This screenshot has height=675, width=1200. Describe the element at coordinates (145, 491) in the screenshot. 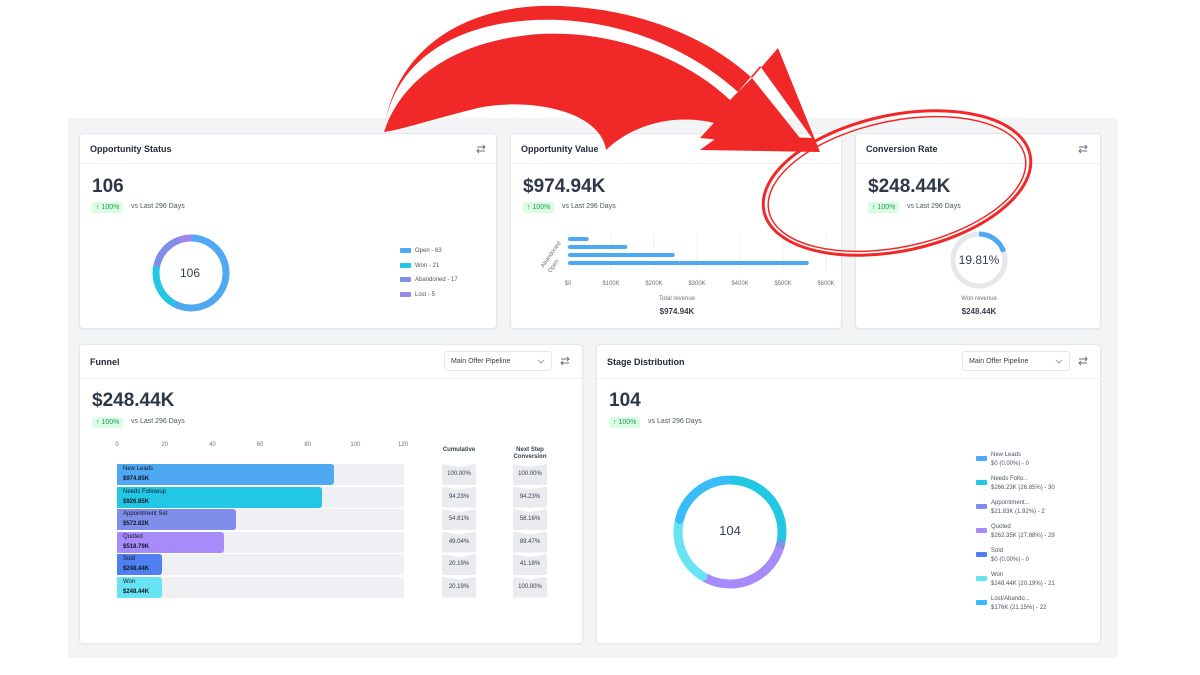

I see `stage-name: Needs Followup` at that location.